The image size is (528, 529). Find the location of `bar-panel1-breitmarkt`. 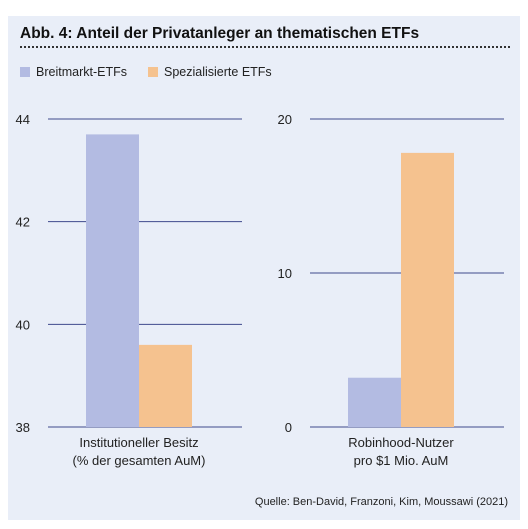

bar-panel1-breitmarkt is located at coordinates (112, 280).